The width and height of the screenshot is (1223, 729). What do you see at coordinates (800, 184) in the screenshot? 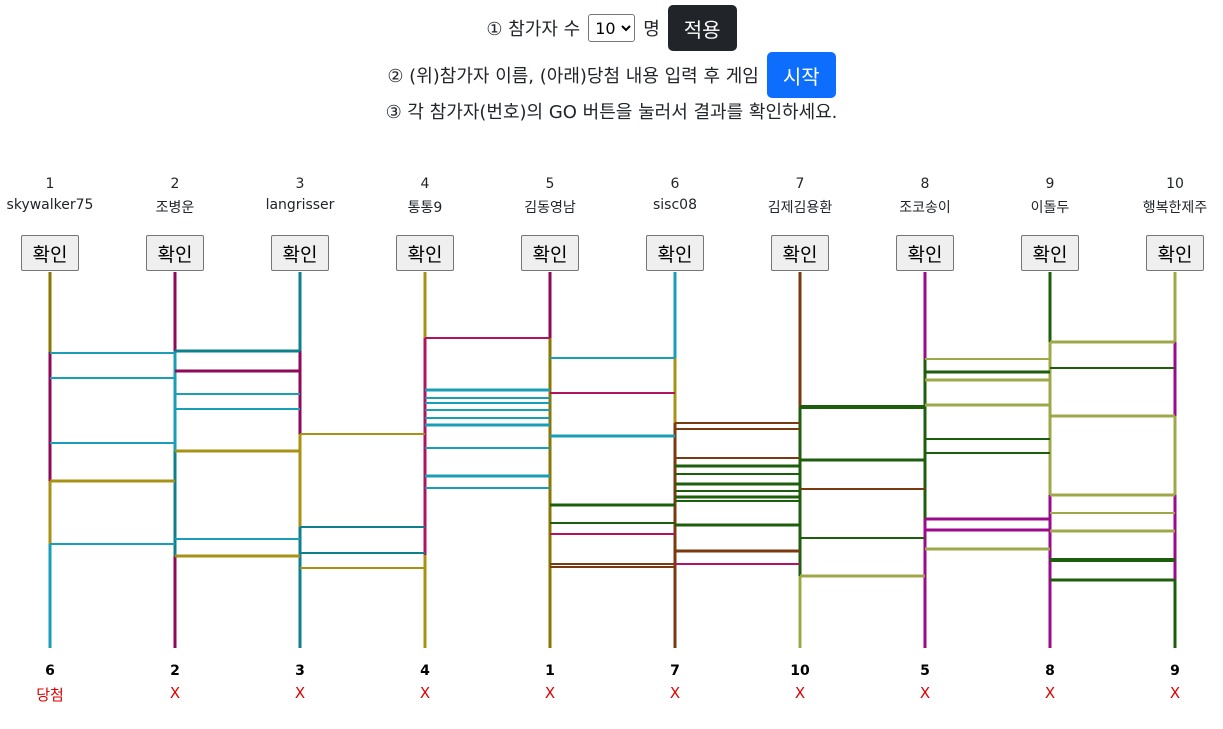
I see `participant-number: 7` at bounding box center [800, 184].